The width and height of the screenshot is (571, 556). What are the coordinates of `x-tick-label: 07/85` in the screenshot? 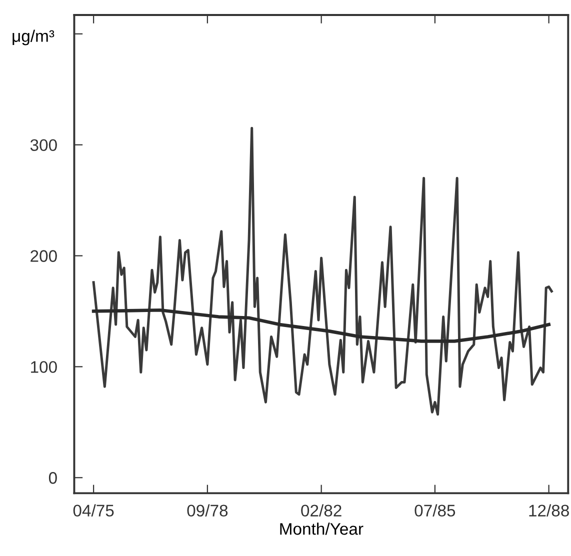 It's located at (435, 510).